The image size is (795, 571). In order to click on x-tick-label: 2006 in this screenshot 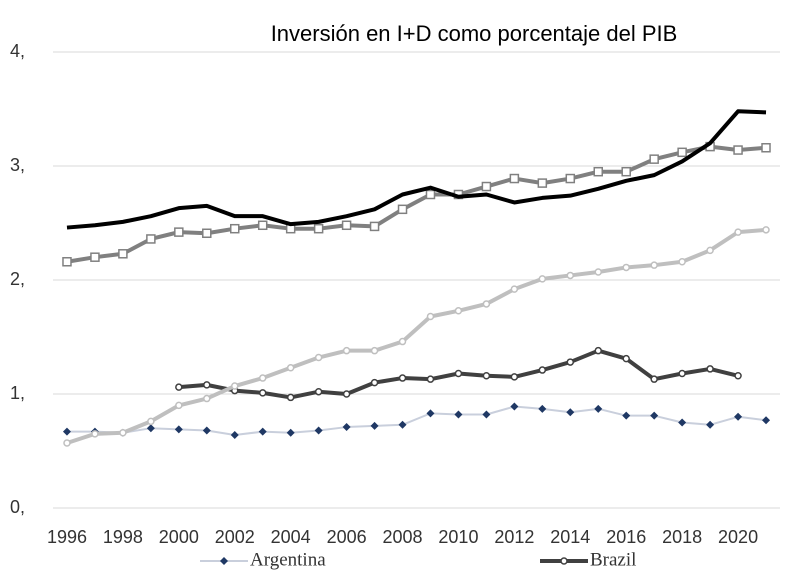, I will do `click(347, 537)`.